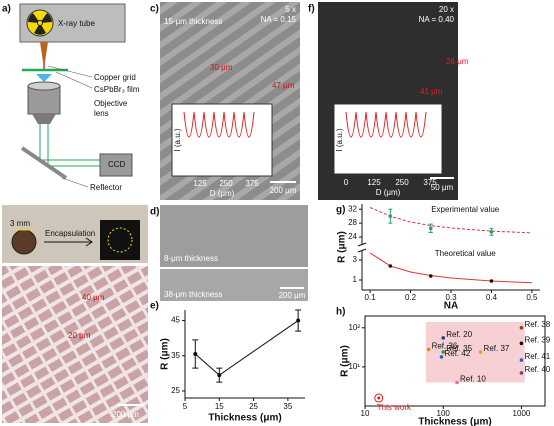  I want to click on y-tick-label: 24, so click(352, 236).